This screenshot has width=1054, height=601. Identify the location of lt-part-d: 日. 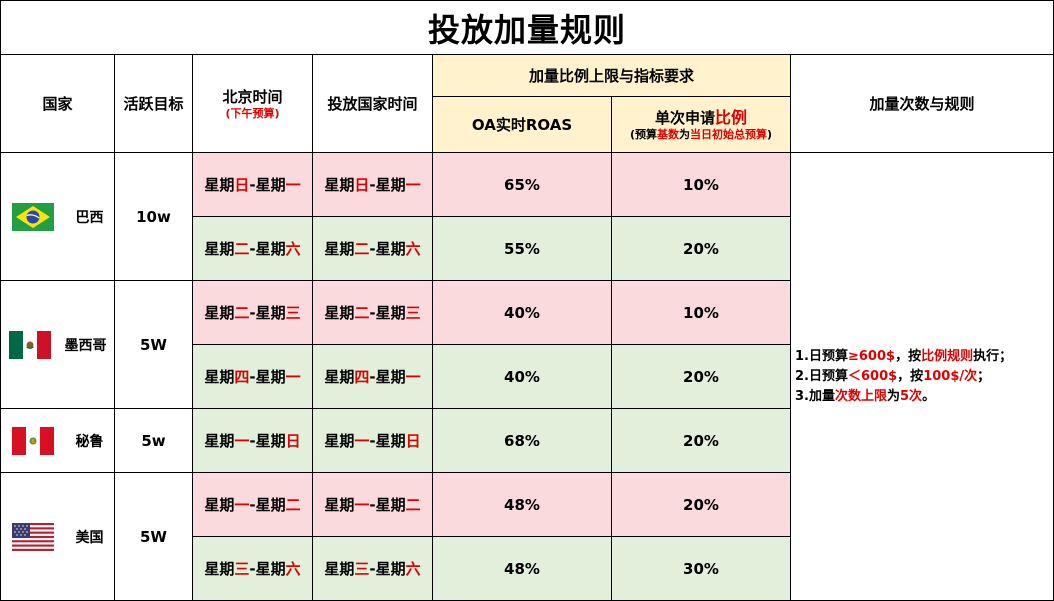
(413, 441).